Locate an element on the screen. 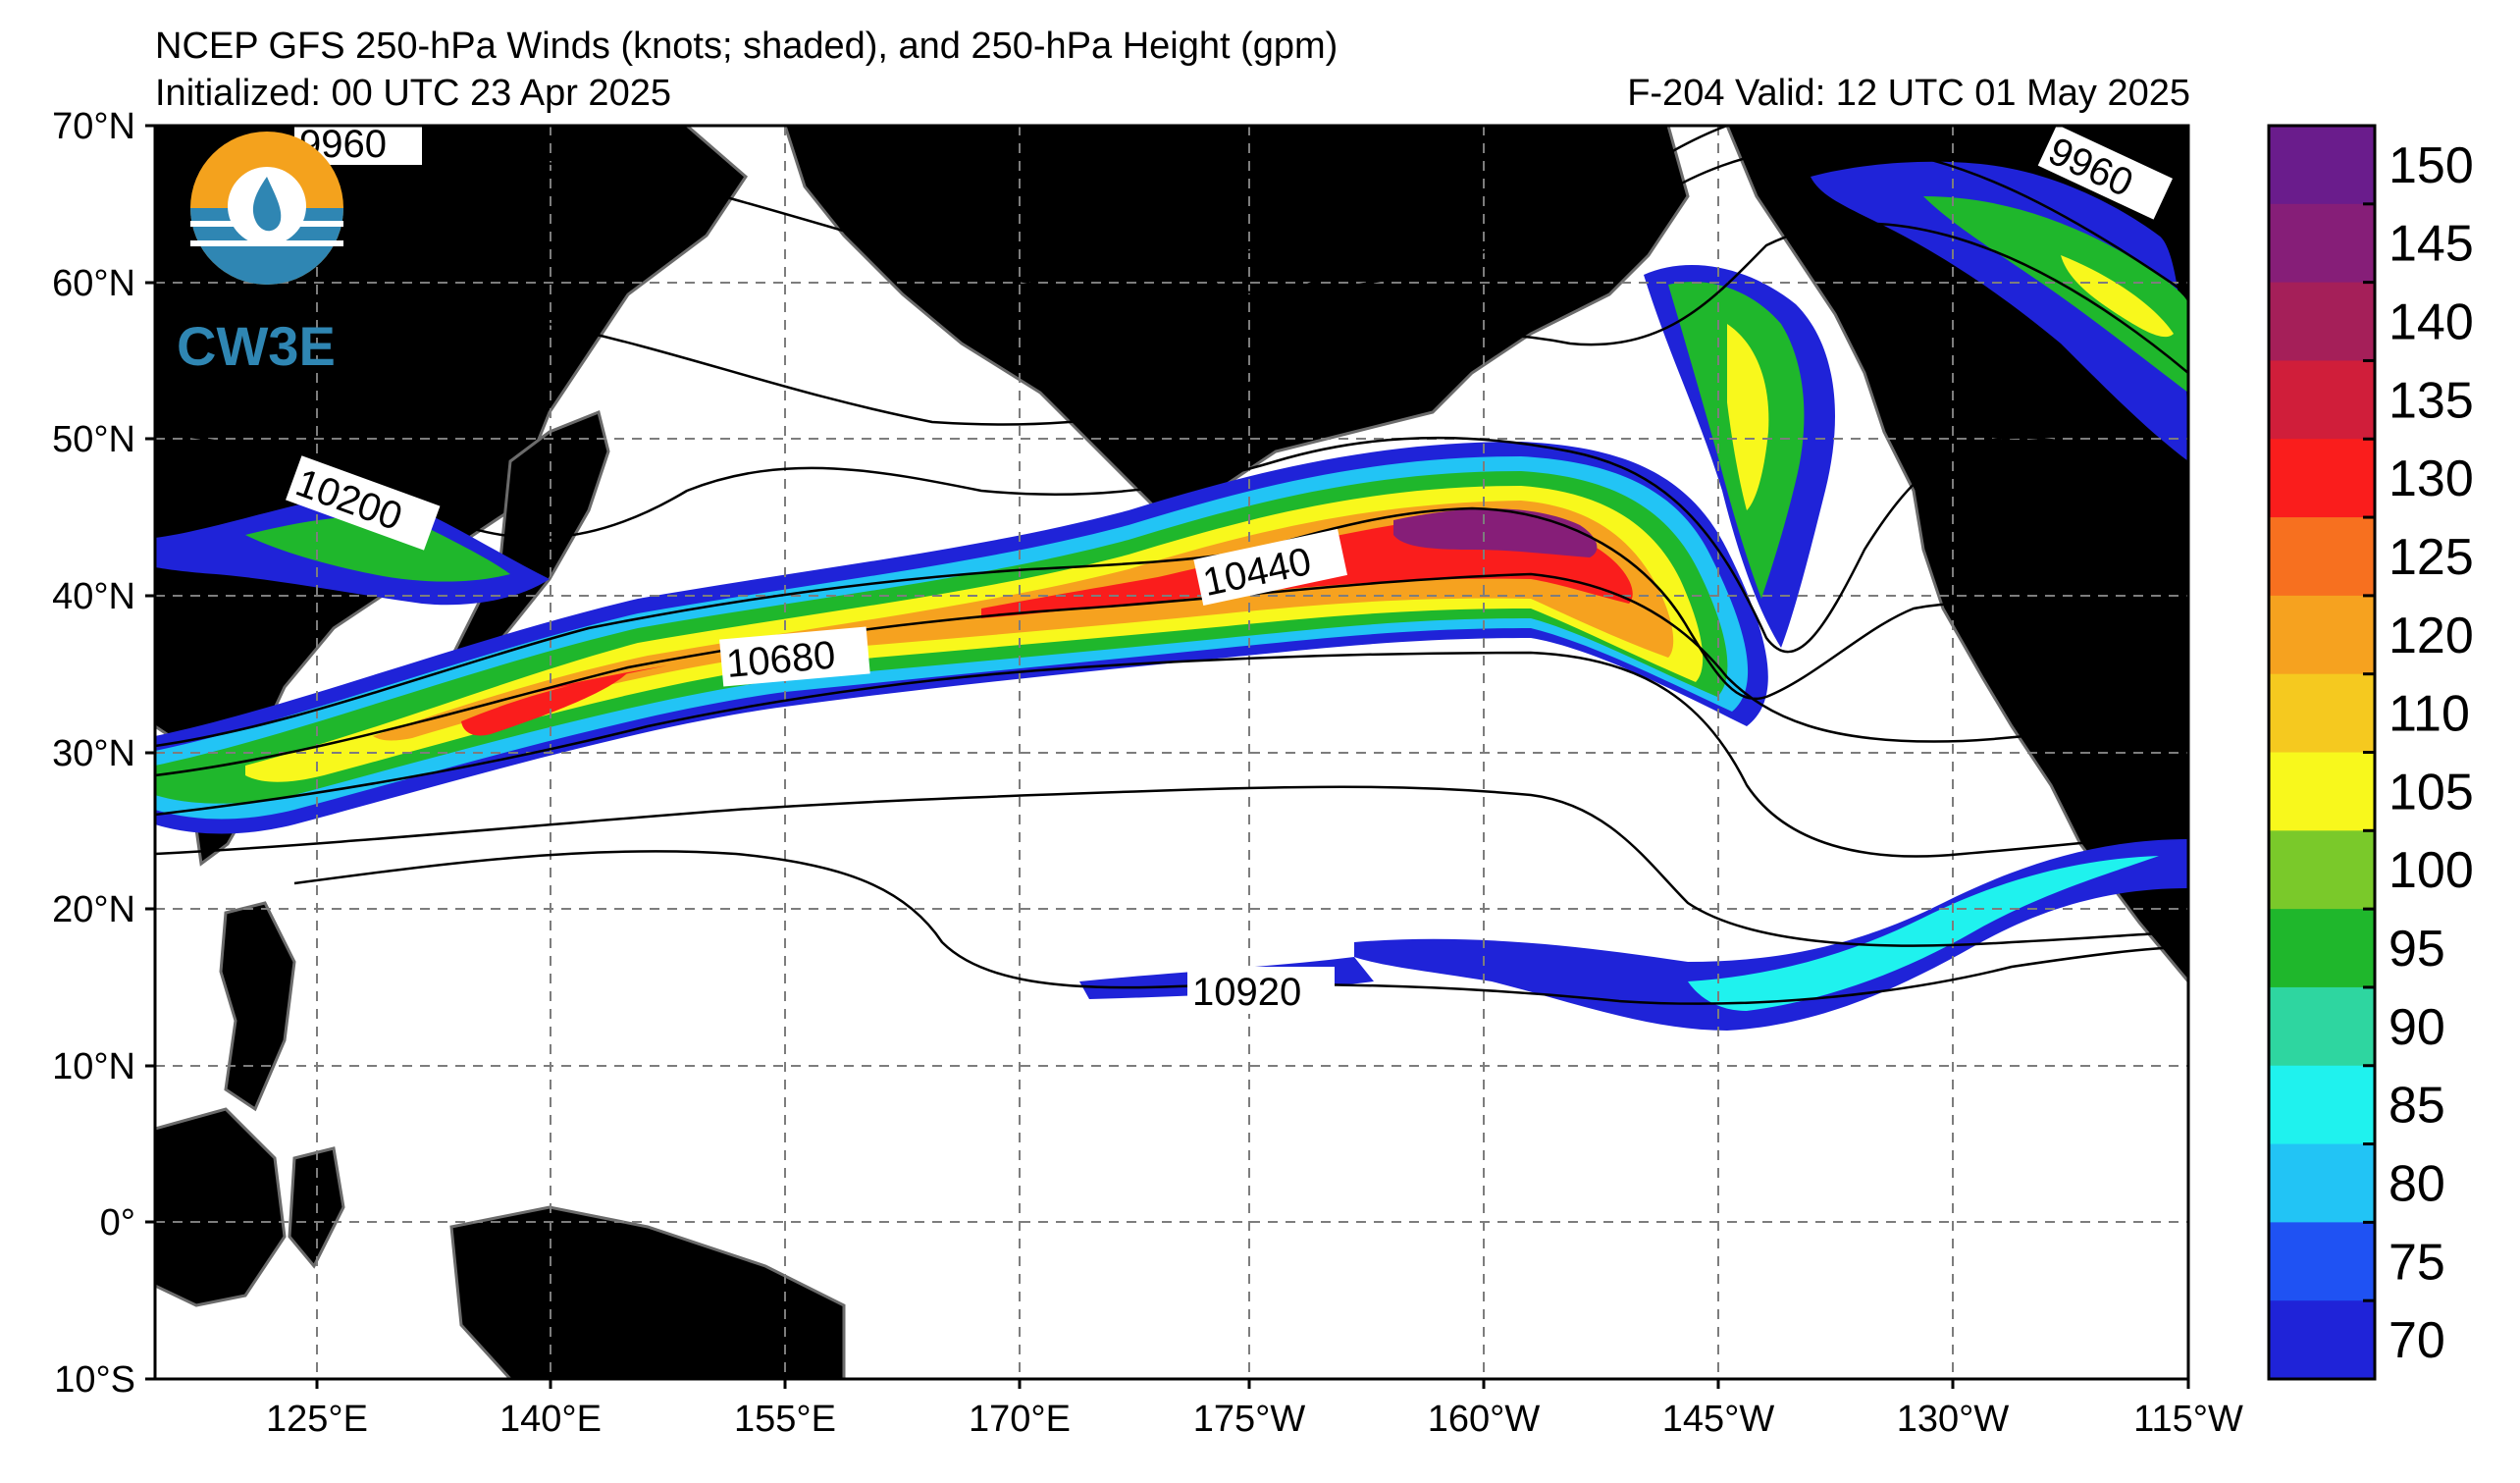  japan-landmass is located at coordinates (524, 549).